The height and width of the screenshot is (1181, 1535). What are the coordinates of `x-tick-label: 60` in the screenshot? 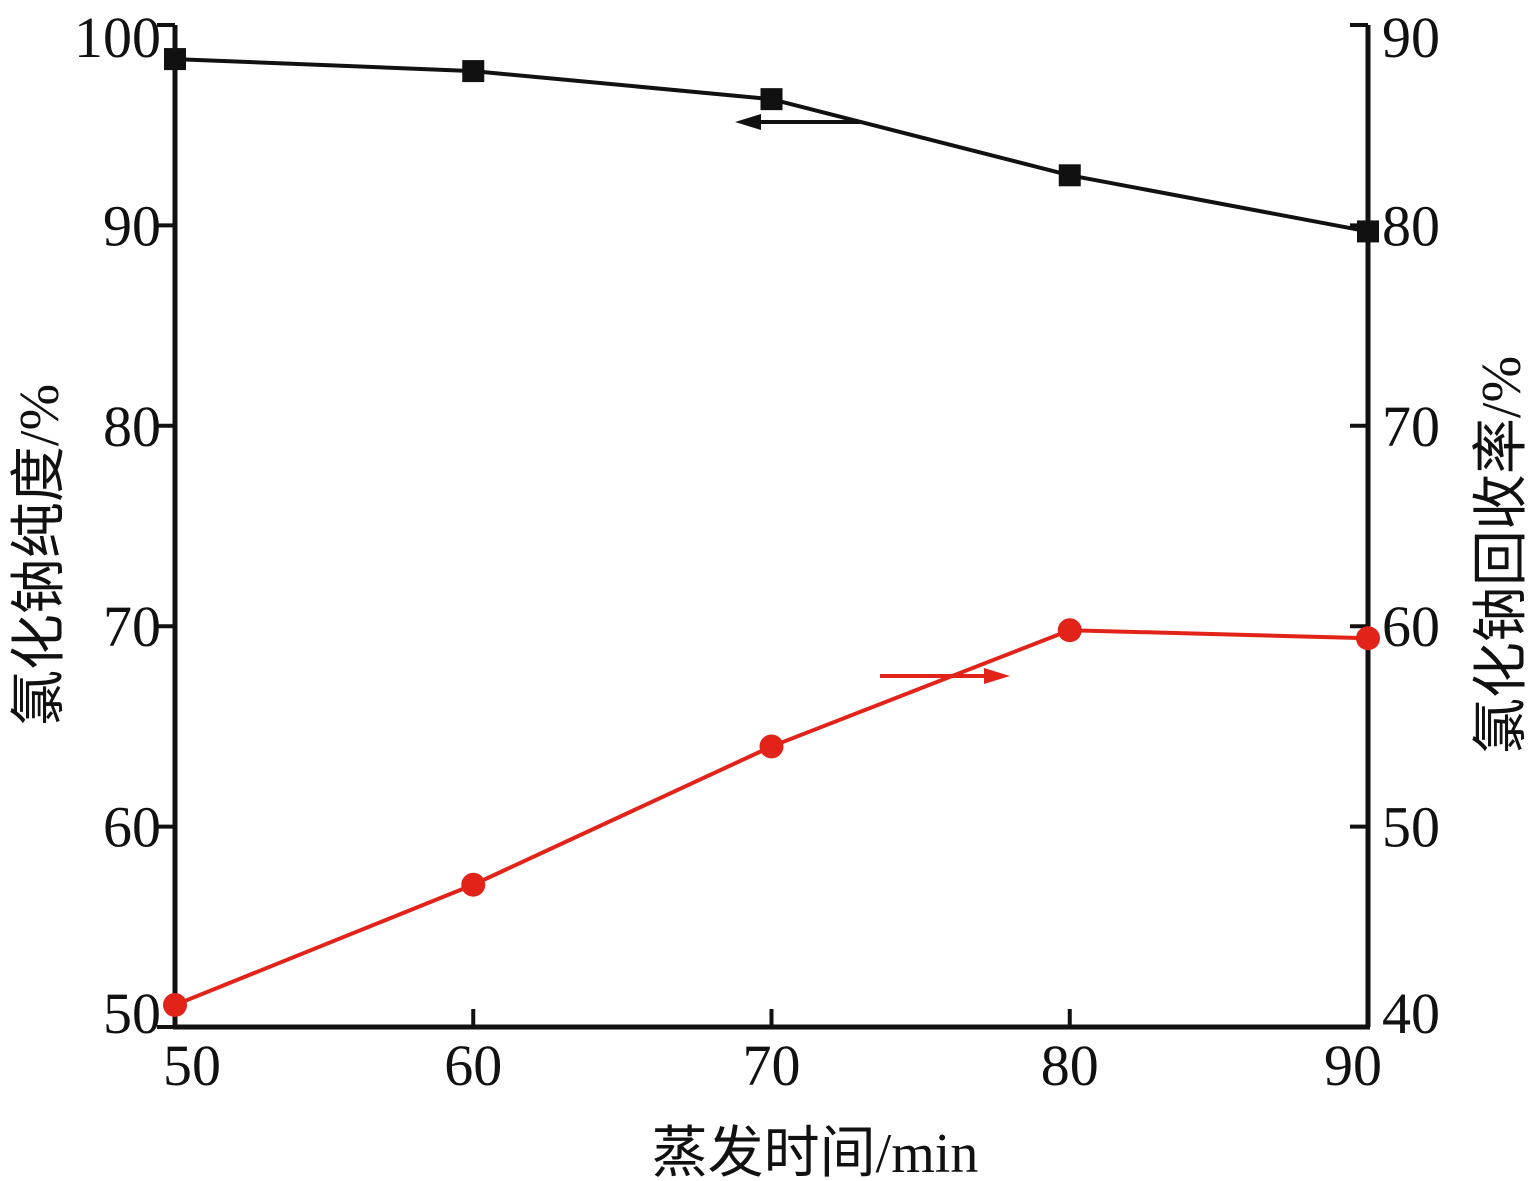 It's located at (473, 1065).